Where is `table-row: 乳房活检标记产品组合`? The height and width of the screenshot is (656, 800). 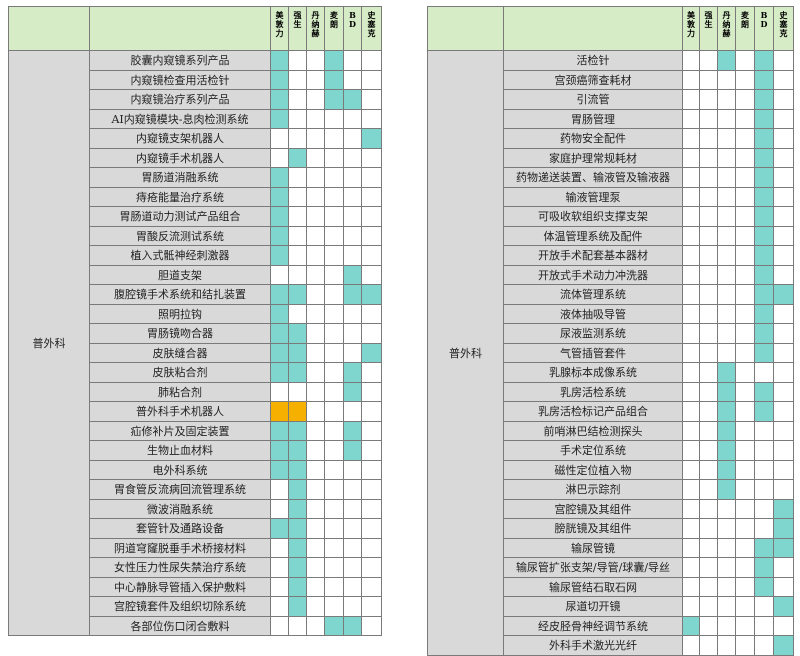 table-row: 乳房活检标记产品组合 is located at coordinates (611, 411).